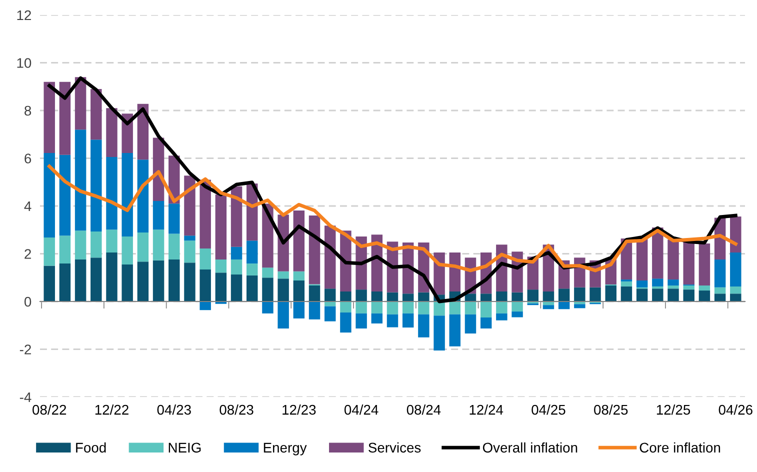 Image resolution: width=757 pixels, height=472 pixels. What do you see at coordinates (530, 447) in the screenshot?
I see `legend-label: Overall inflation` at bounding box center [530, 447].